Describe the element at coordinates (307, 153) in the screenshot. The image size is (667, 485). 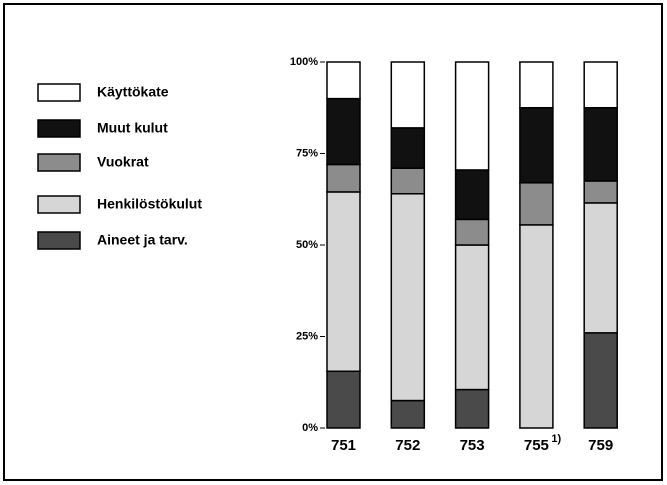
I see `y-tick-label: 75%` at that location.